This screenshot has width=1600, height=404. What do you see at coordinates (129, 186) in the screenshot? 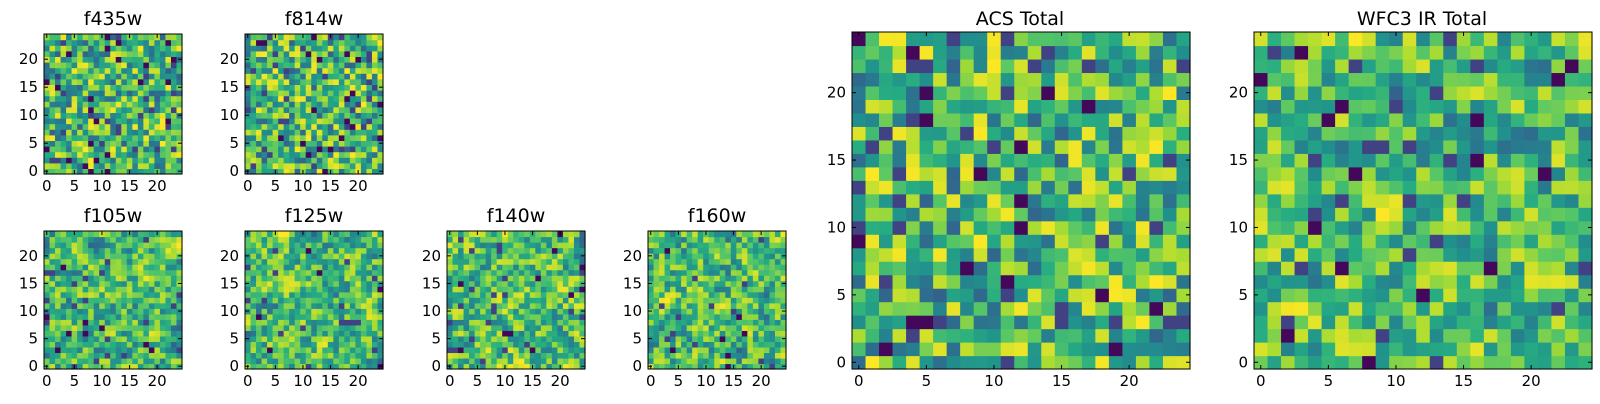
I see `x-tick-label: 15` at bounding box center [129, 186].